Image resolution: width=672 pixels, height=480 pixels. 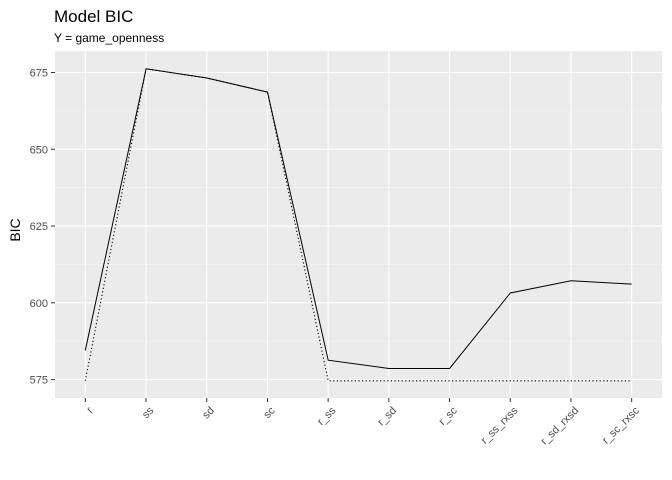 I want to click on y-tick-label: 650, so click(x=39, y=150).